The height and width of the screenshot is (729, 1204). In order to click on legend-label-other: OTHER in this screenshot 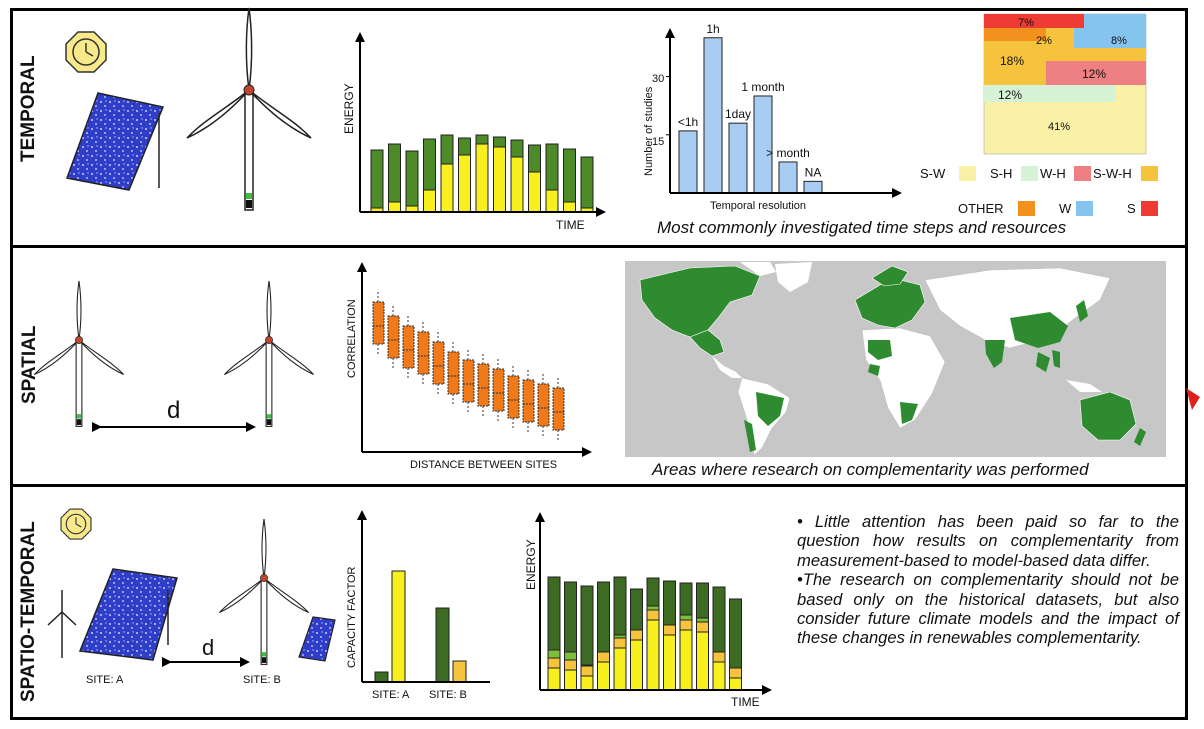, I will do `click(981, 208)`.